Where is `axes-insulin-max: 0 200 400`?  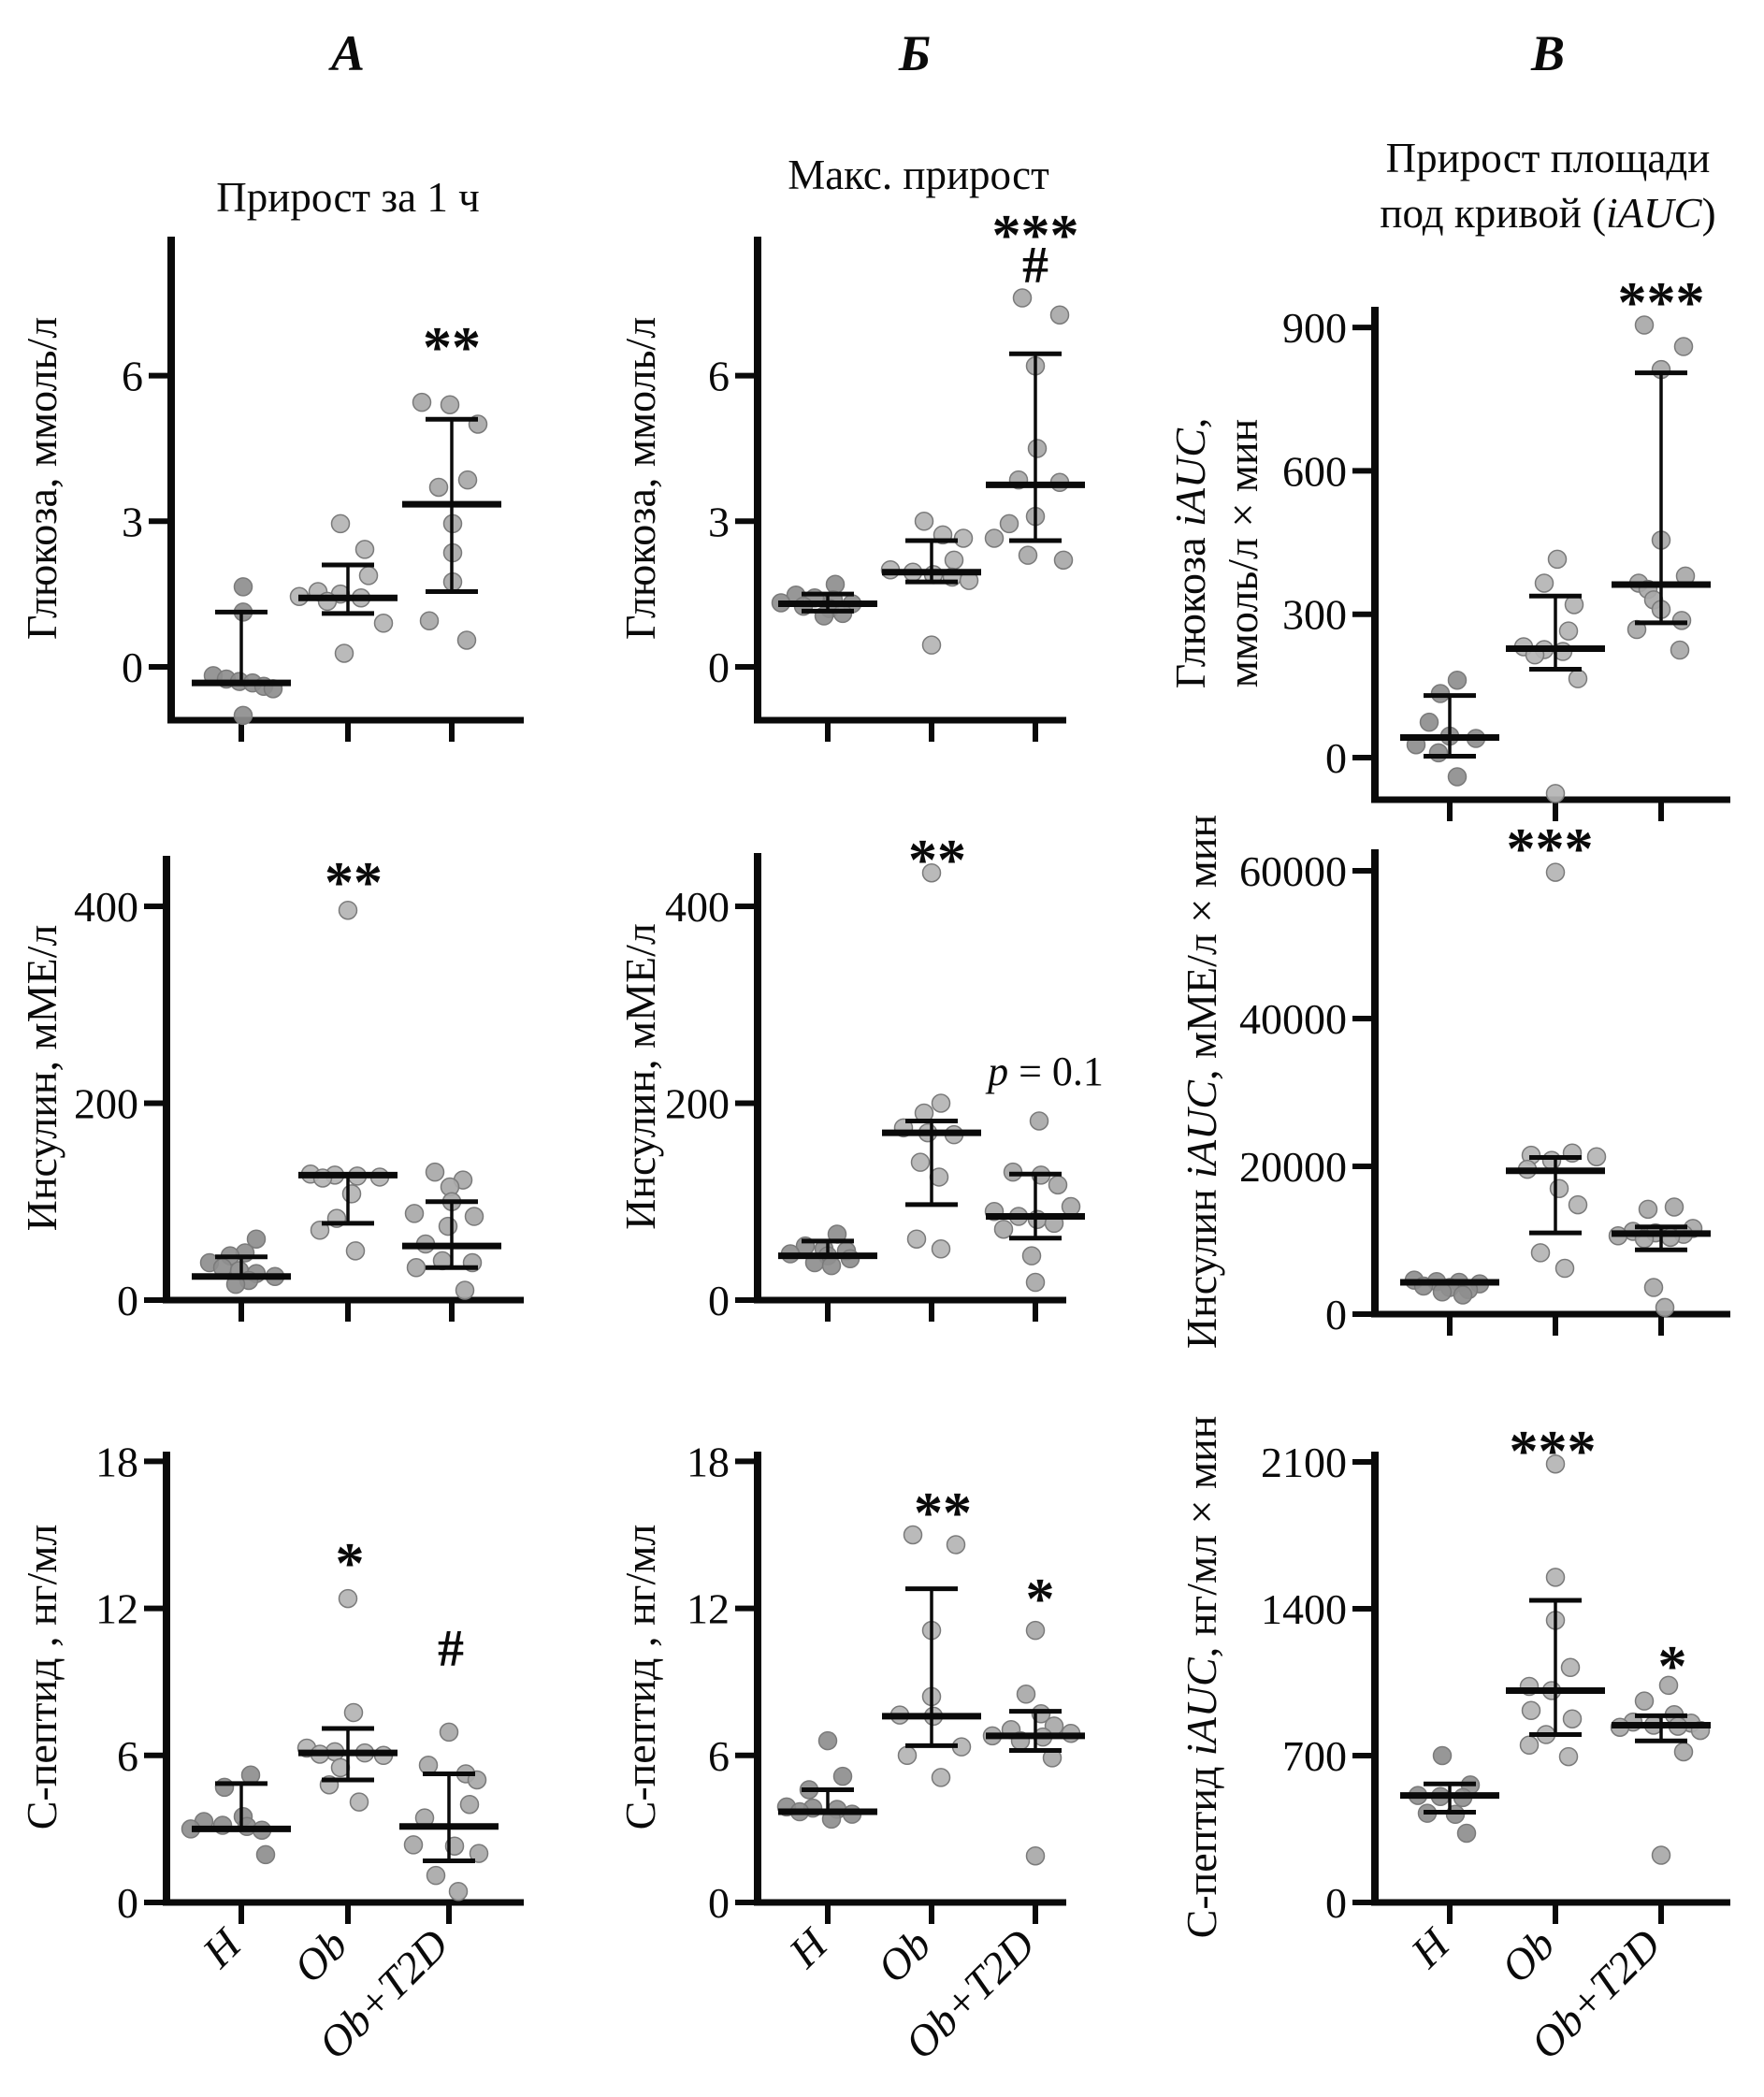 axes-insulin-max: 0 200 400 is located at coordinates (865, 1089).